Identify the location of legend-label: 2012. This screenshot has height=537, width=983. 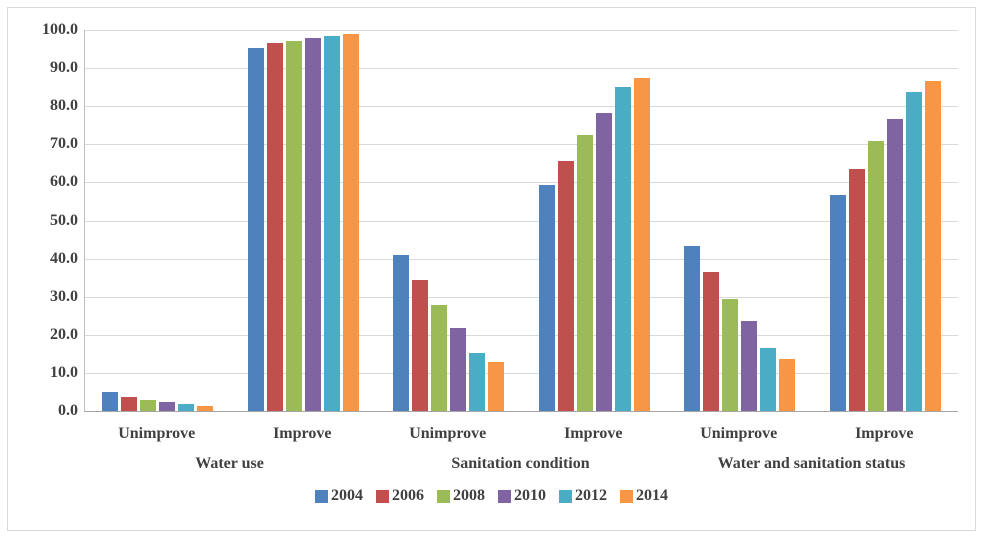
(591, 495).